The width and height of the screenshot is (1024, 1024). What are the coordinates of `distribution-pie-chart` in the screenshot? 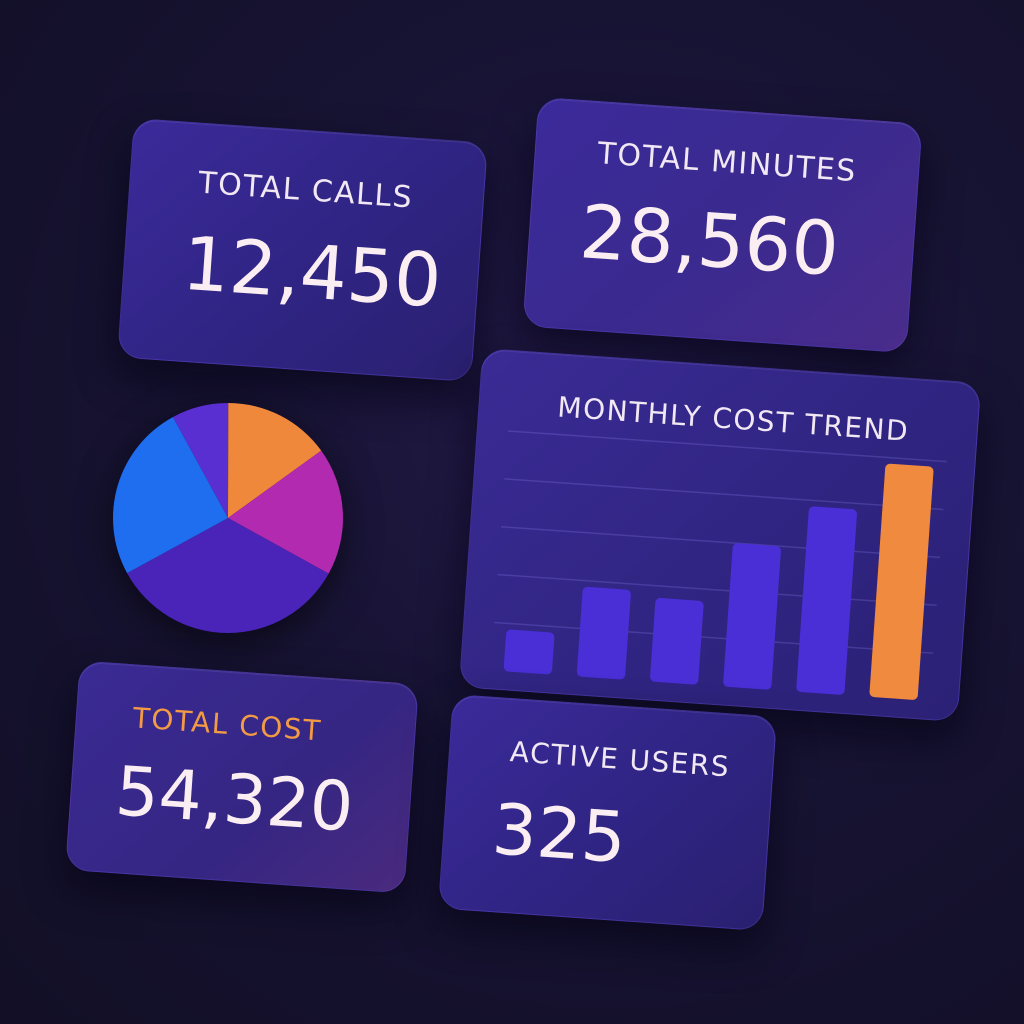 It's located at (228, 518).